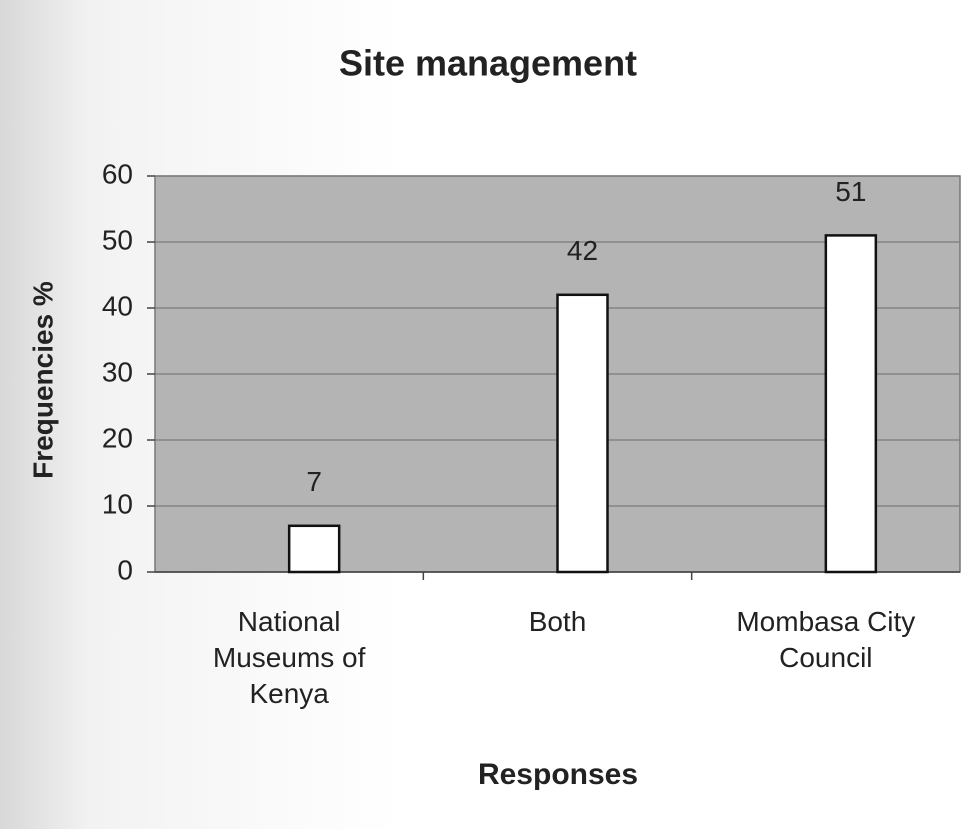 This screenshot has height=829, width=975. What do you see at coordinates (117, 371) in the screenshot?
I see `y-tick-label: 30` at bounding box center [117, 371].